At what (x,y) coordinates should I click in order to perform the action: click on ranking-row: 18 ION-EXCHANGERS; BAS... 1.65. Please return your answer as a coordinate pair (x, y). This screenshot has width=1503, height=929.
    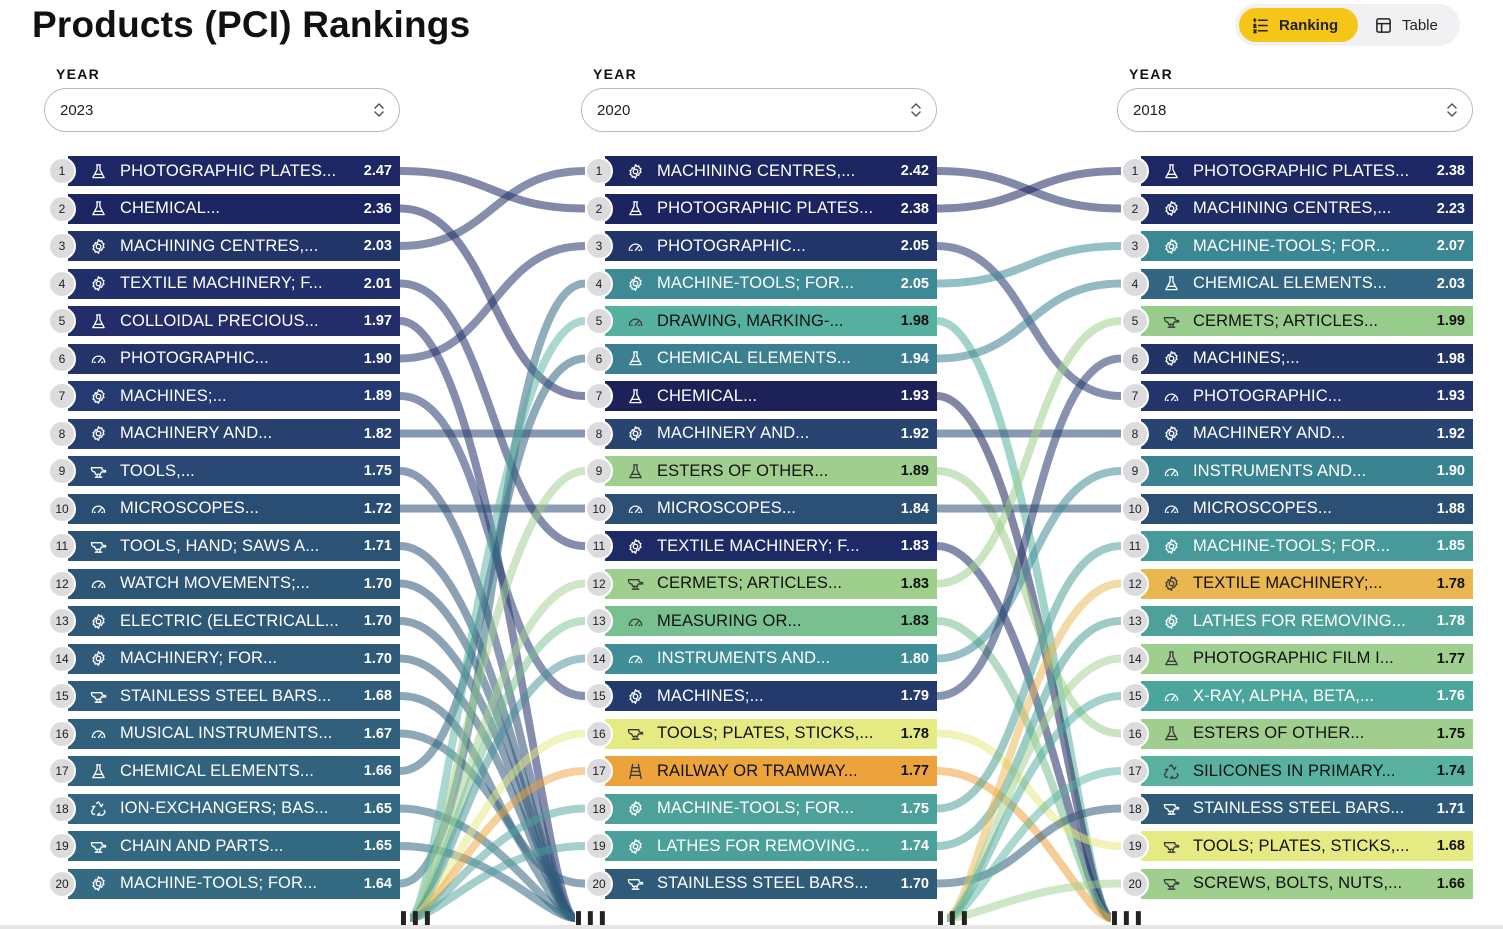
    Looking at the image, I should click on (224, 808).